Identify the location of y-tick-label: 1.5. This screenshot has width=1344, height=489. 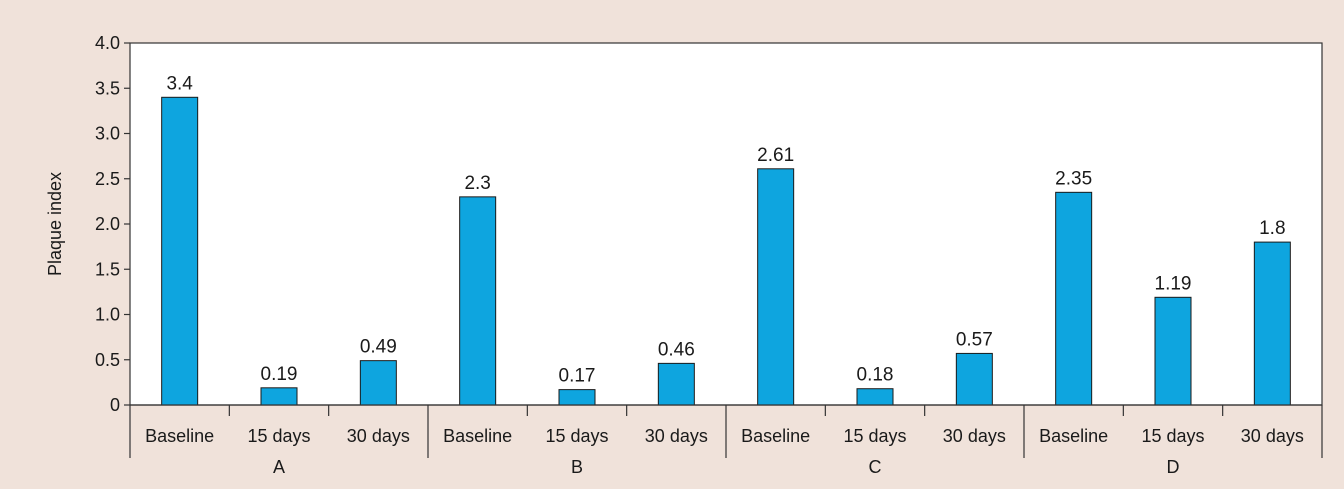
(107, 269).